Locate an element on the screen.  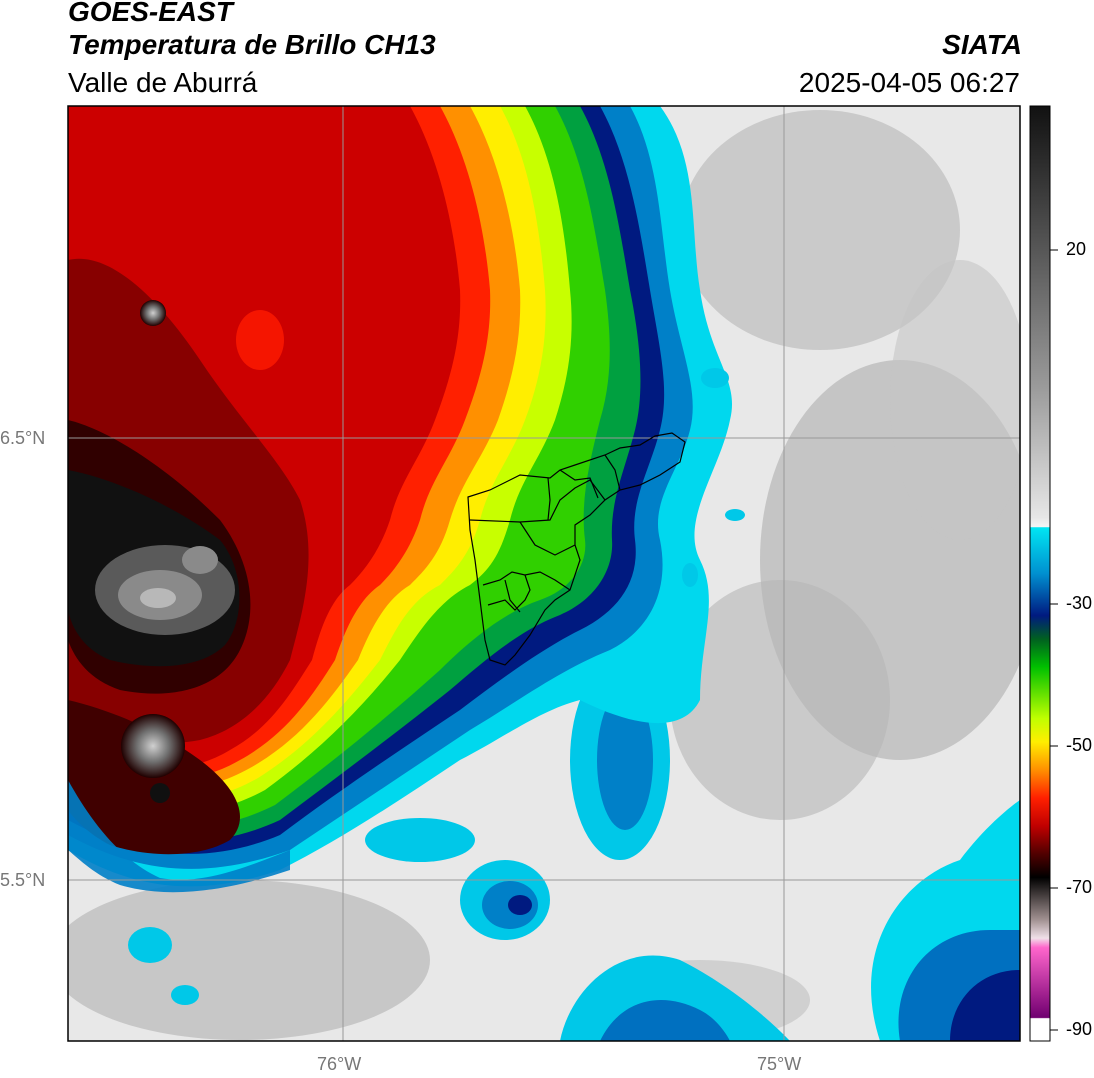
timestamp-label: 2025-04-05 06:27 is located at coordinates (909, 82).